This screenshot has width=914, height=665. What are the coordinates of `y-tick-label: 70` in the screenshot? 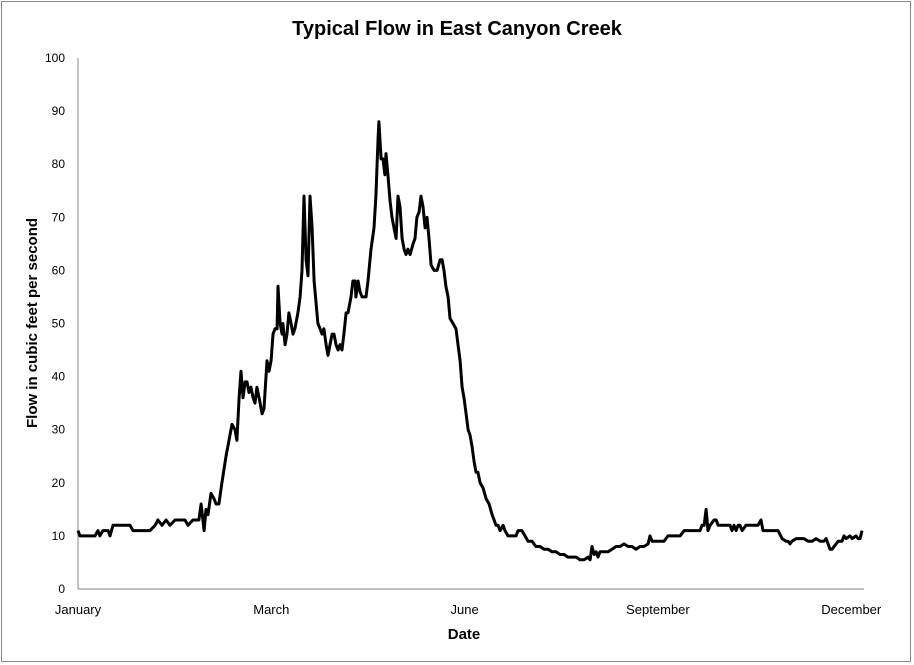 It's located at (59, 217).